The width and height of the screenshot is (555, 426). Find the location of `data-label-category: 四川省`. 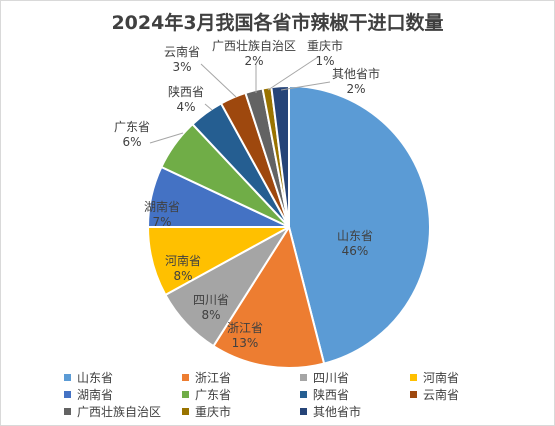

data-label-category: 四川省 is located at coordinates (211, 300).